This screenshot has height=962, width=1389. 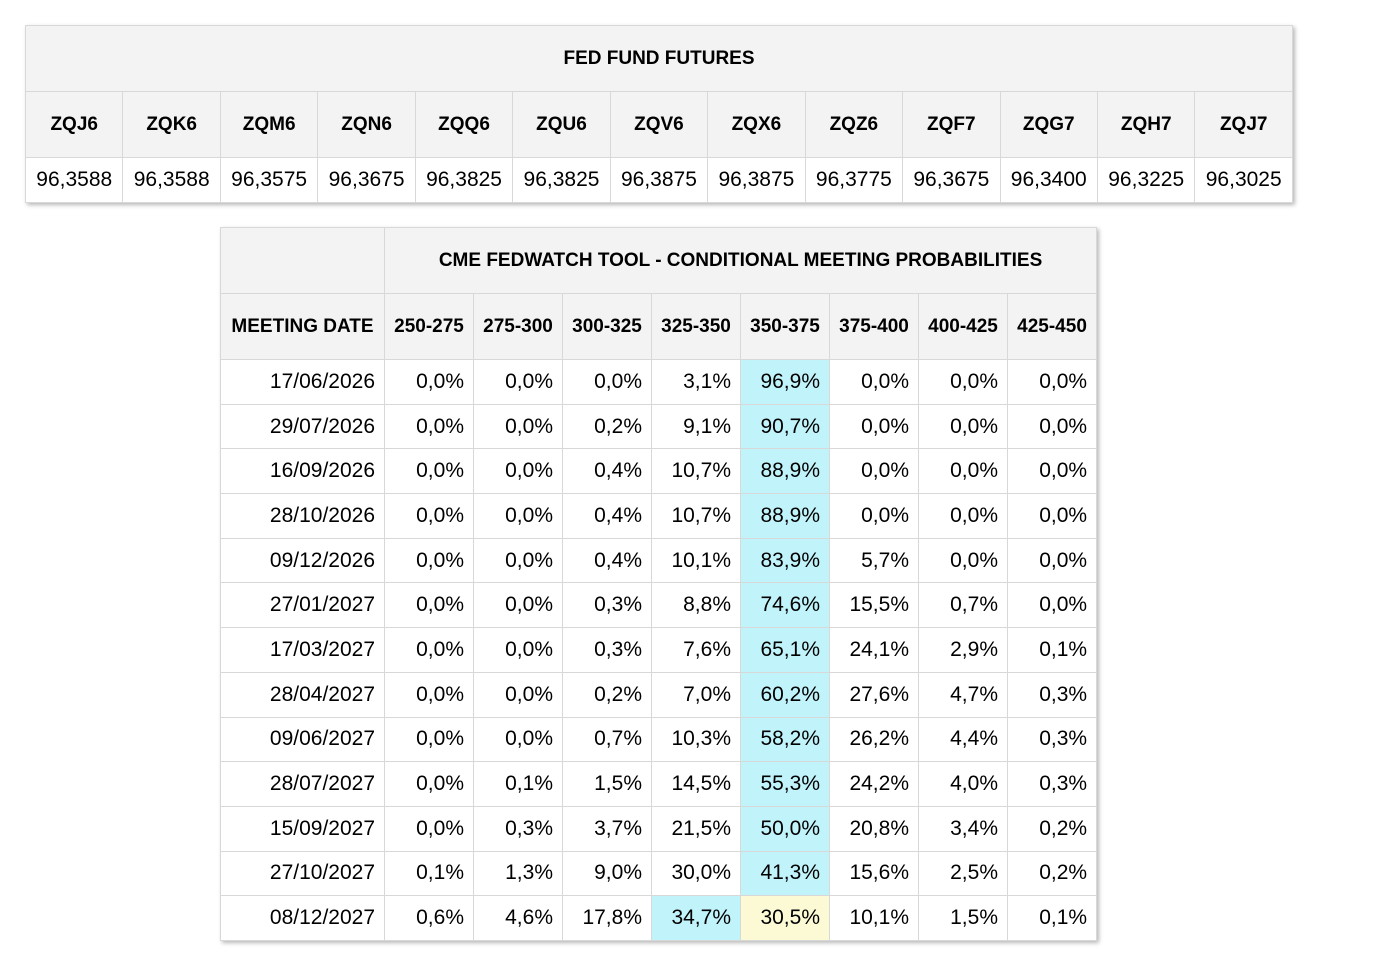 What do you see at coordinates (785, 784) in the screenshot?
I see `probability-cell: 55,3%` at bounding box center [785, 784].